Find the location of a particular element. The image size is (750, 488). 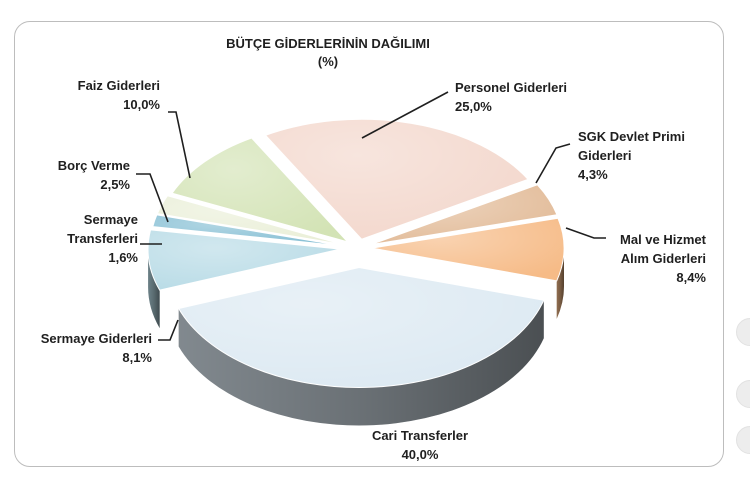

slice-label-1-0: SGK Devlet Primi is located at coordinates (631, 136).